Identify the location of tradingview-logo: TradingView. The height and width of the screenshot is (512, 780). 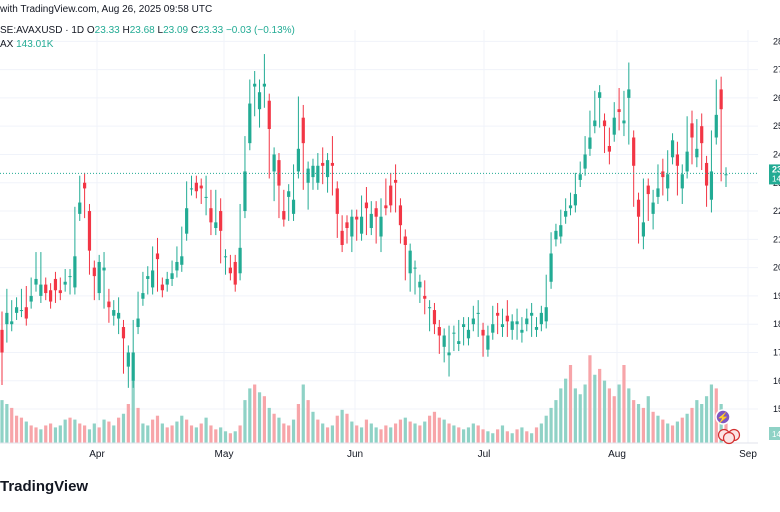
(44, 486).